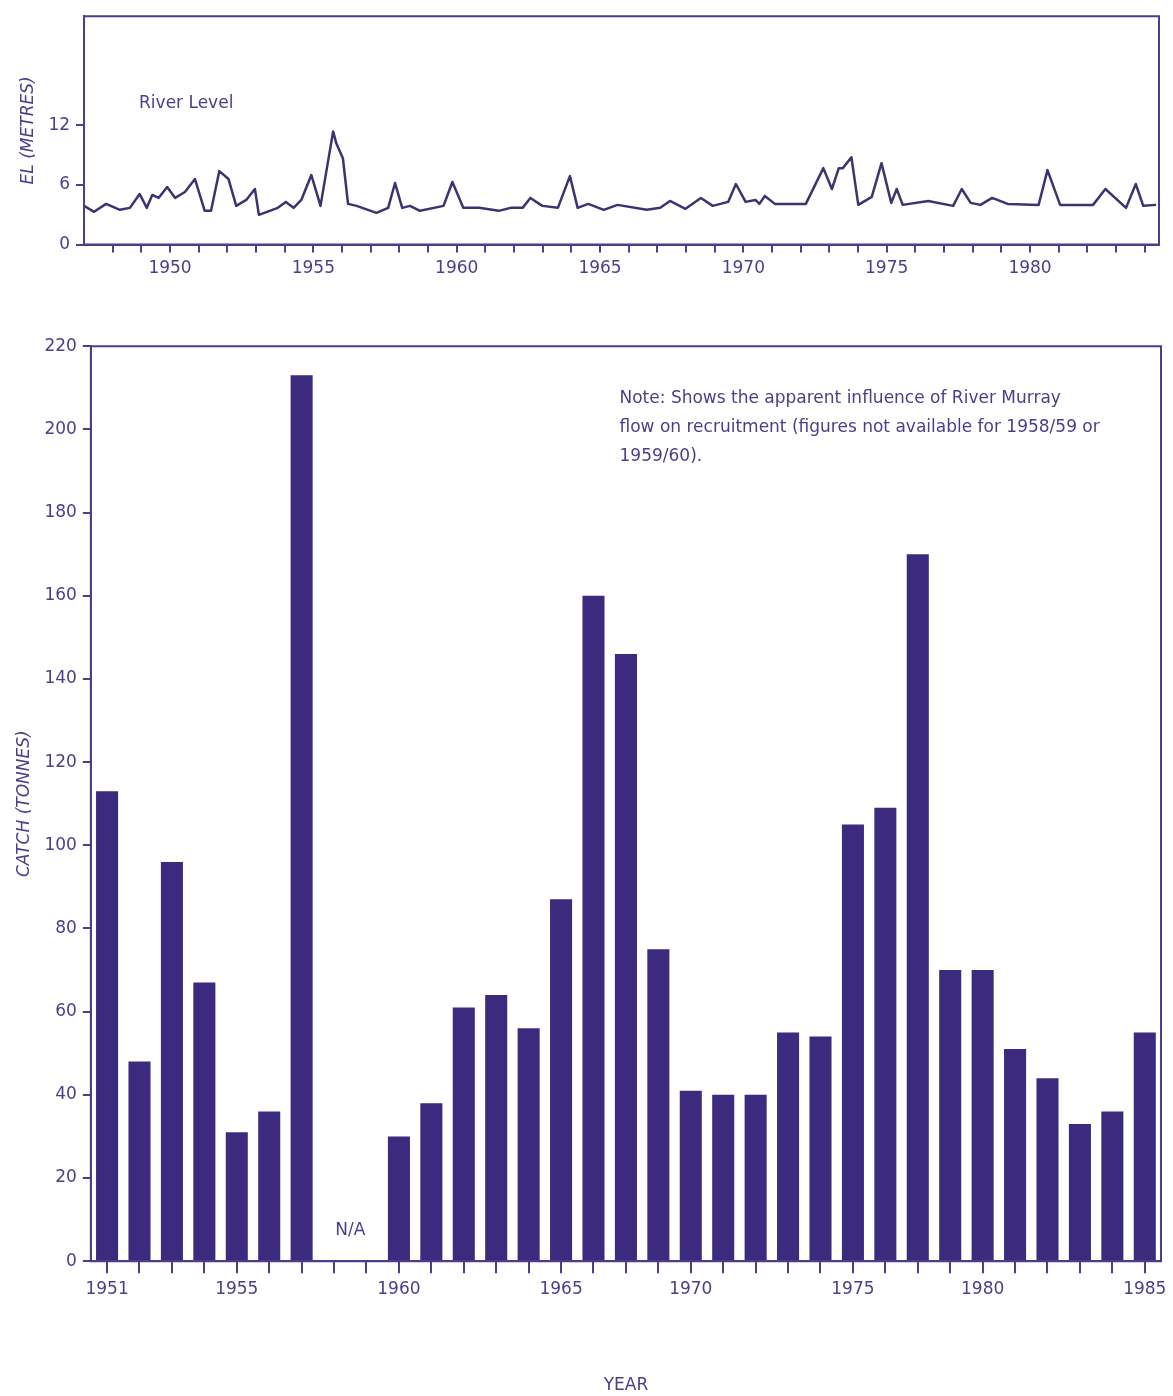 The image size is (1173, 1396). Describe the element at coordinates (60, 510) in the screenshot. I see `y-tick-label: 180` at that location.